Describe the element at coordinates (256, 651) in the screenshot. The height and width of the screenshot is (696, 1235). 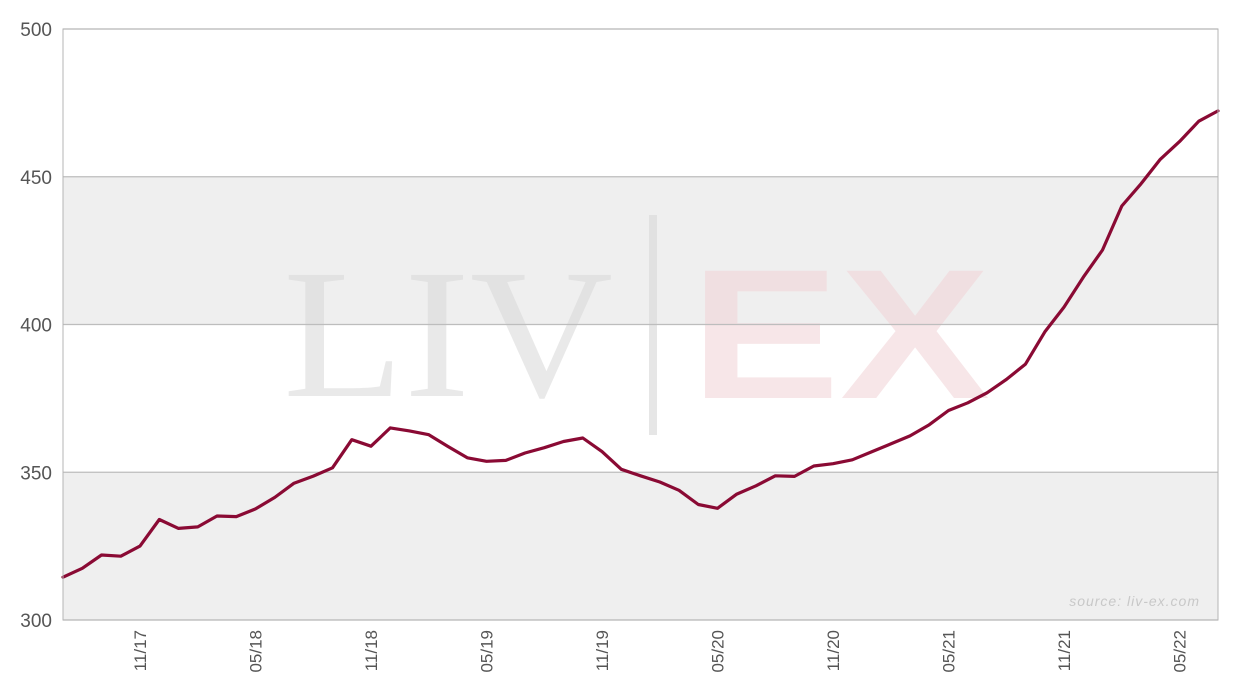
I see `x-tick-label: 05/18` at that location.